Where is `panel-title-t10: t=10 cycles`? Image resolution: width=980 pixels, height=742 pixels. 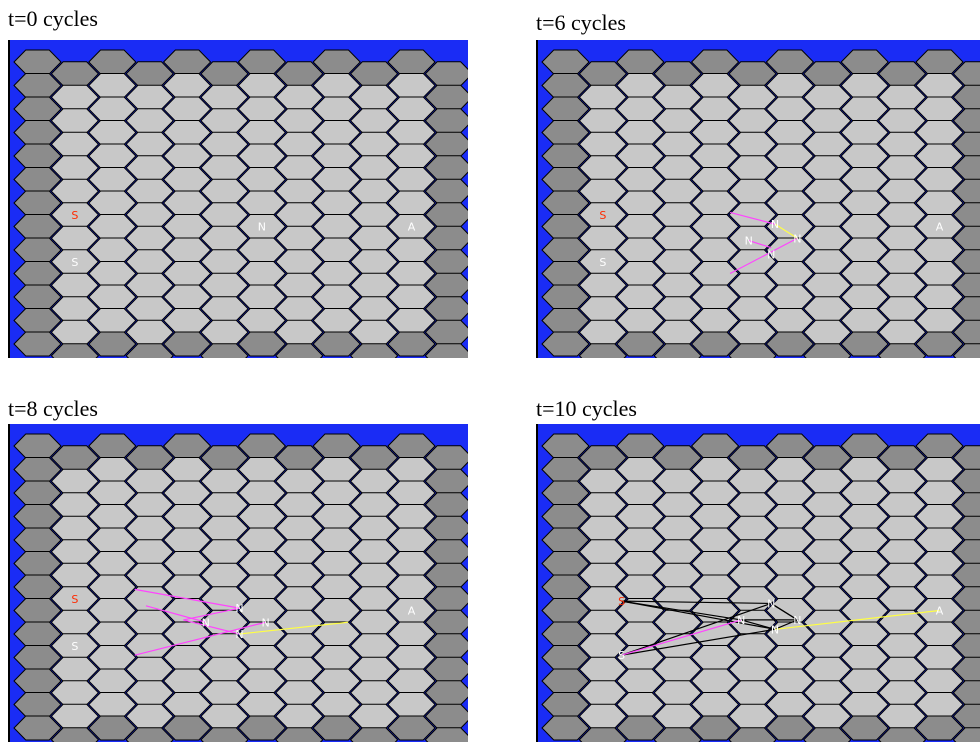 panel-title-t10: t=10 cycles is located at coordinates (586, 408).